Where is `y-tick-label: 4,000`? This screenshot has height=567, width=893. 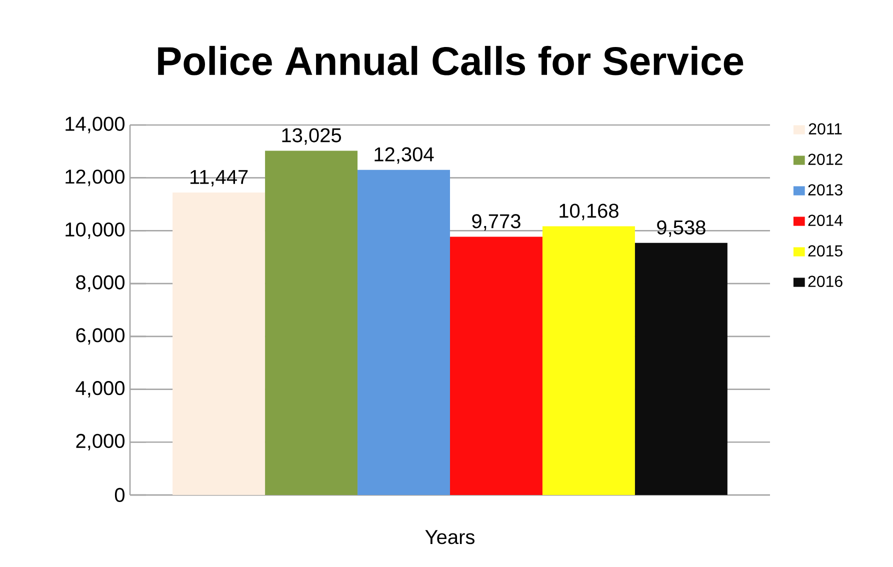 y-tick-label: 4,000 is located at coordinates (100, 389).